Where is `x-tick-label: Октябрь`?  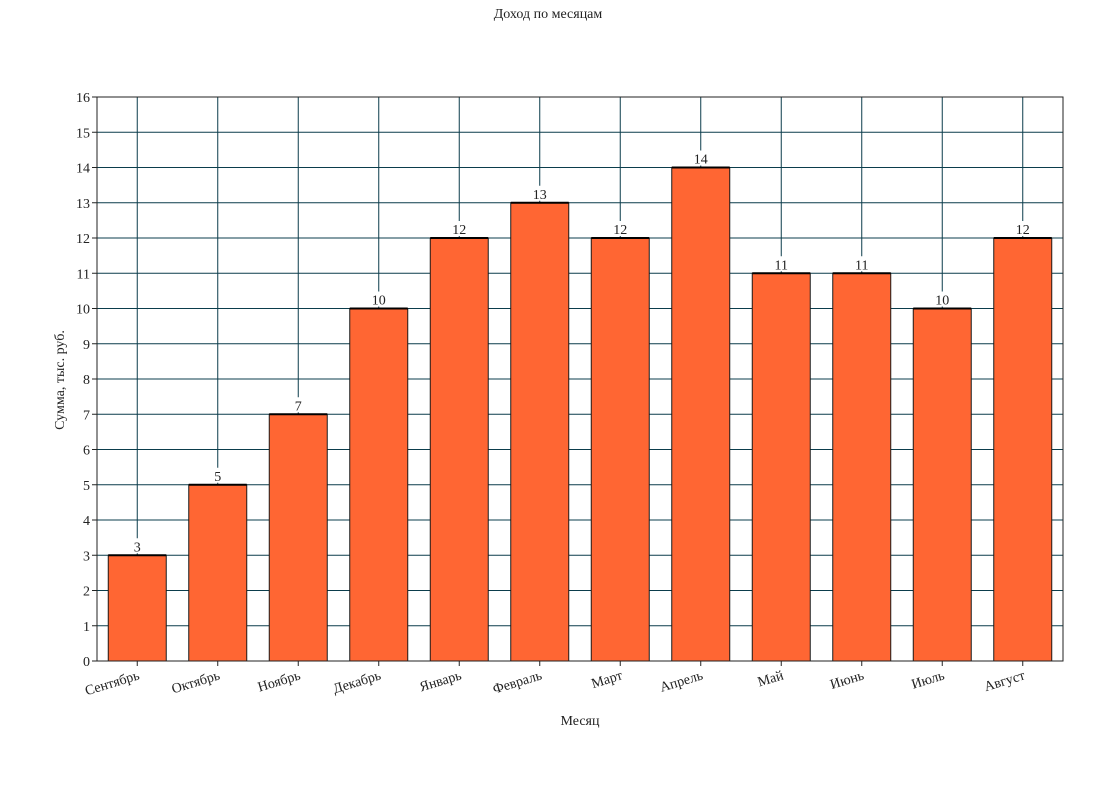
x-tick-label: Октябрь is located at coordinates (196, 682).